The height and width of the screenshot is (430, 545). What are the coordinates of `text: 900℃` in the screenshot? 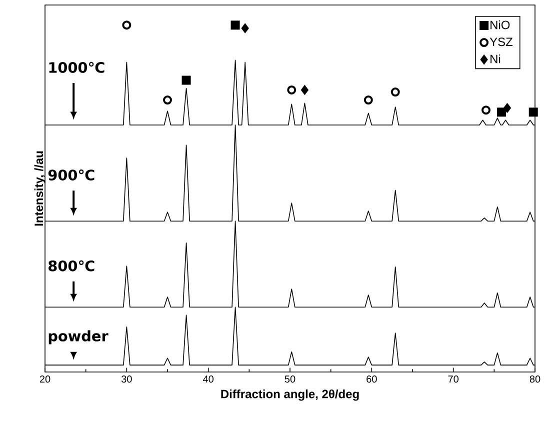 It's located at (71, 174).